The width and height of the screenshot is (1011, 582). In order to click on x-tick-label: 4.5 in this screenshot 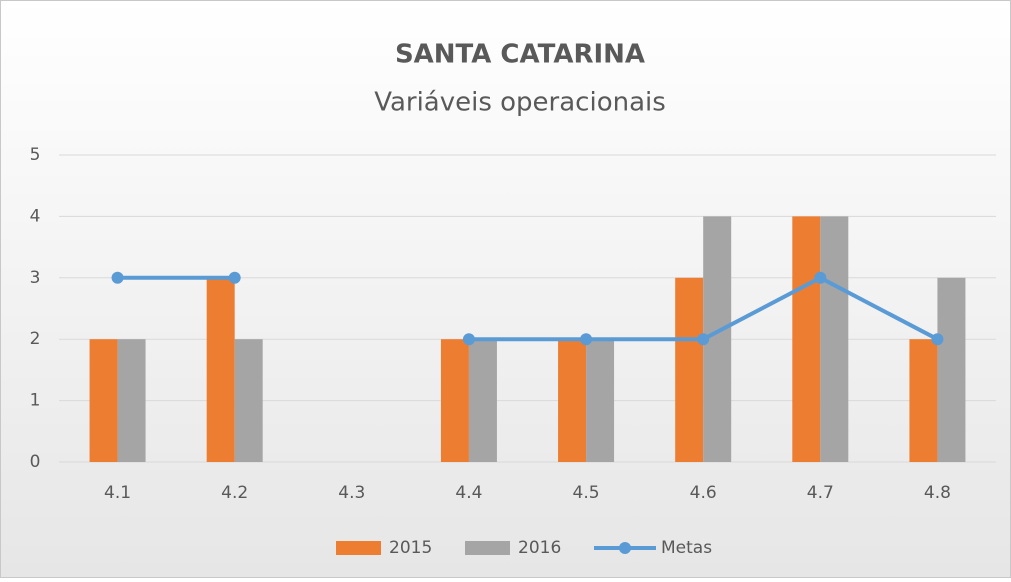, I will do `click(586, 493)`.